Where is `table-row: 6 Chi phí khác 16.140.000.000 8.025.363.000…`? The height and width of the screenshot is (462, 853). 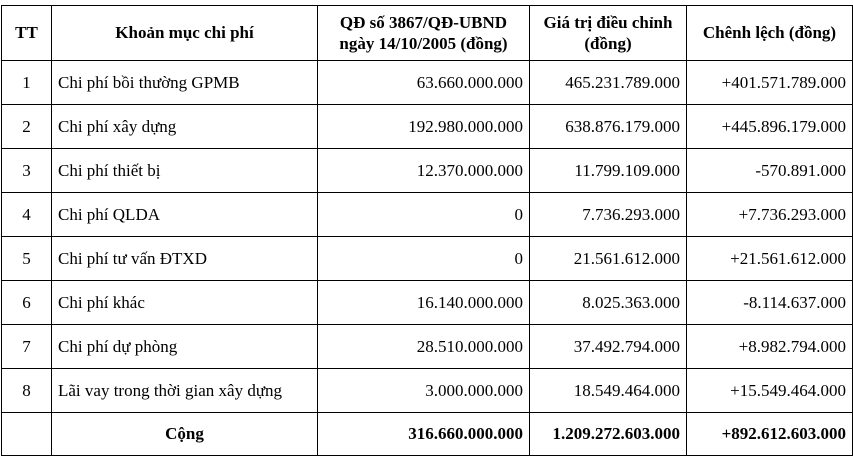
table-row: 6 Chi phí khác 16.140.000.000 8.025.363.000… is located at coordinates (427, 302).